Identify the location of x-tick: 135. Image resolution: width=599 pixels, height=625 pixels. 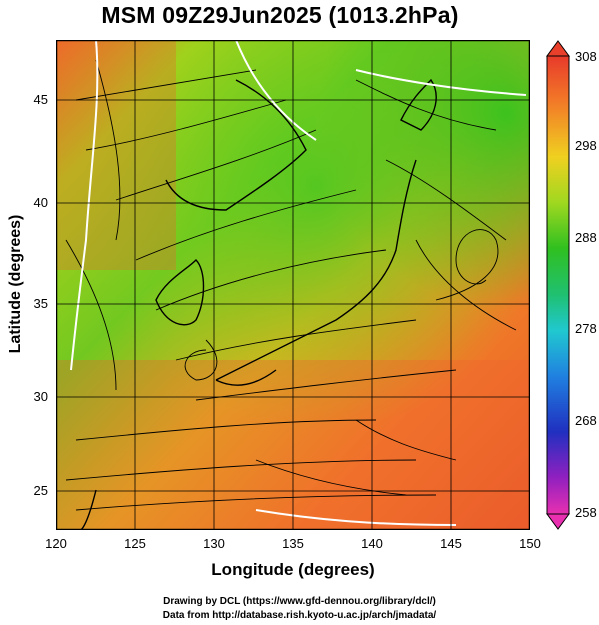
(293, 543).